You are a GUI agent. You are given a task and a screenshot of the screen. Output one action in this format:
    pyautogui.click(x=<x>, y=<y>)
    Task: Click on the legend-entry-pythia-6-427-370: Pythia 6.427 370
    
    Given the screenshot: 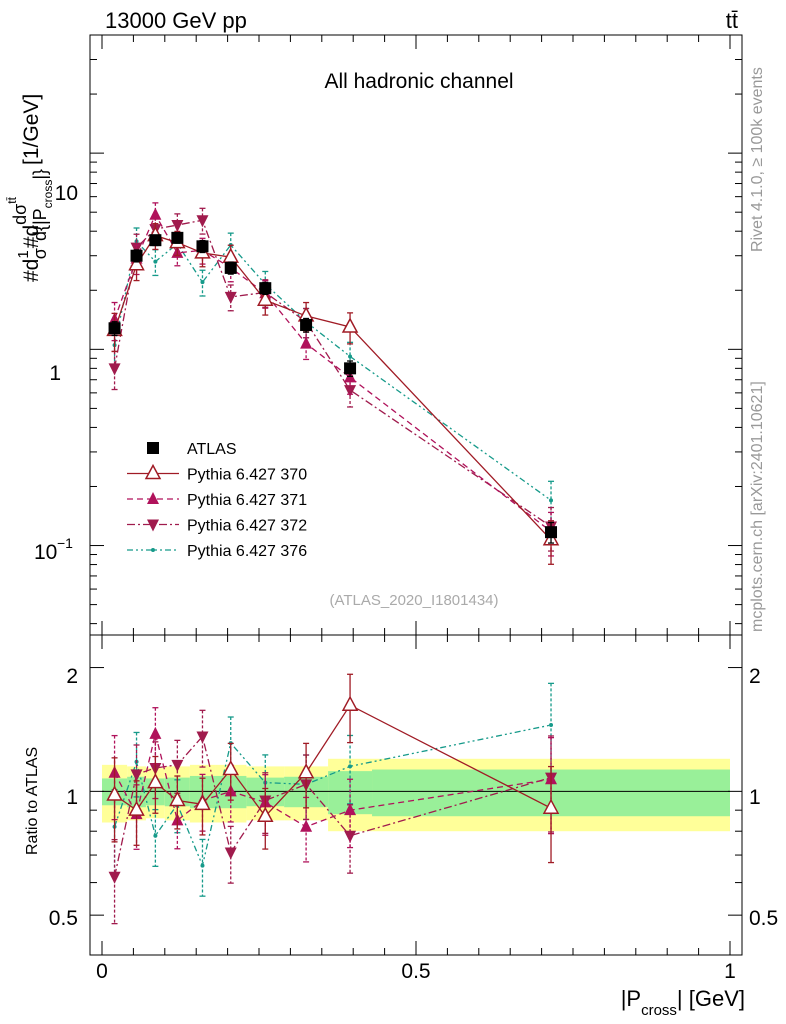 What is the action you would take?
    pyautogui.click(x=217, y=473)
    